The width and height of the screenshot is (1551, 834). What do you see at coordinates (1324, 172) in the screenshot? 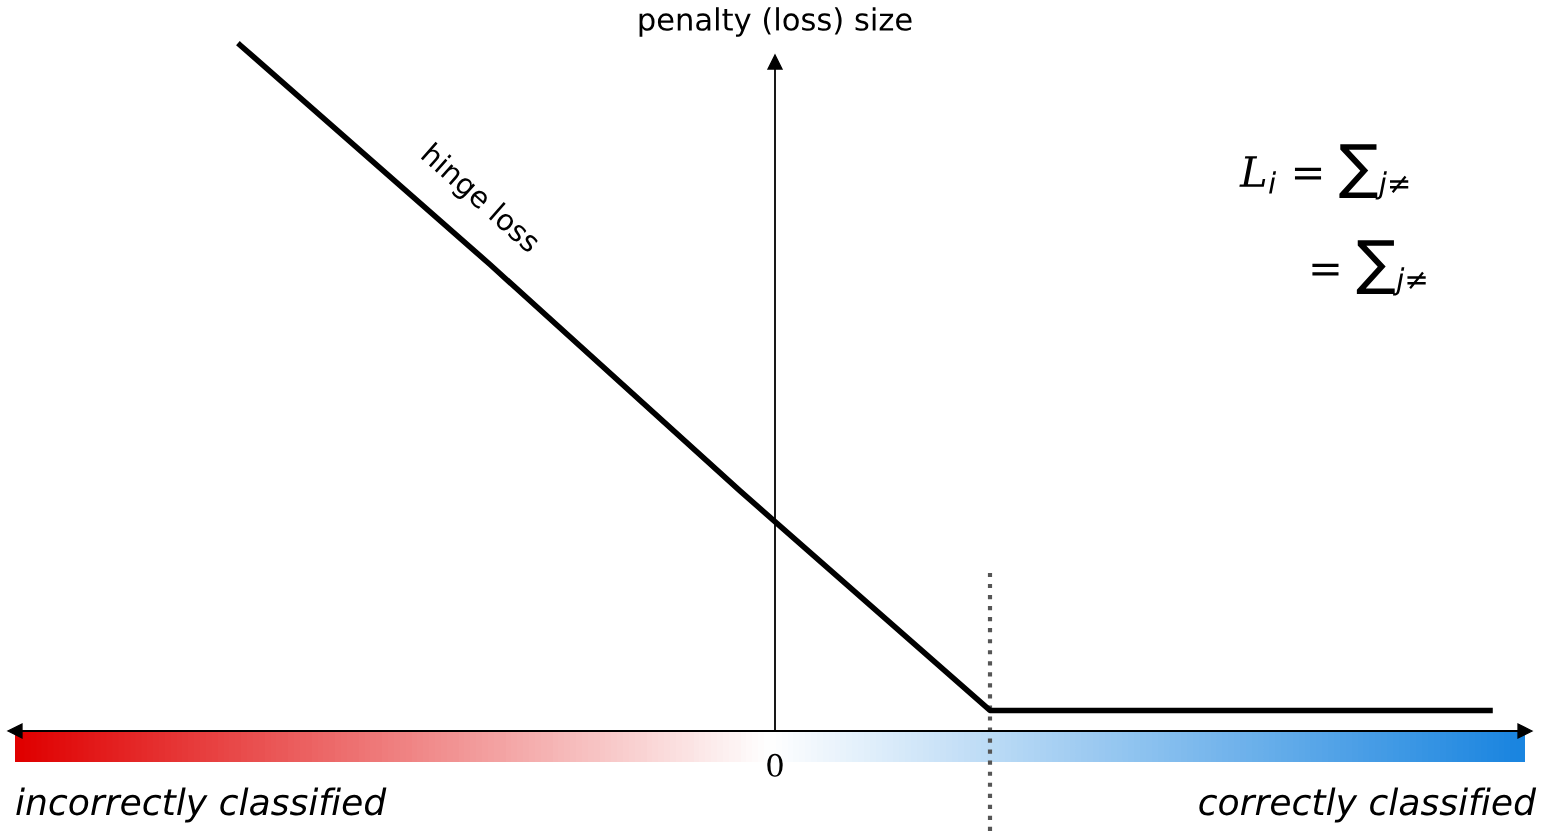
I see `annotation: L$_{i}$ = ∑$_{j≠}$` at bounding box center [1324, 172].